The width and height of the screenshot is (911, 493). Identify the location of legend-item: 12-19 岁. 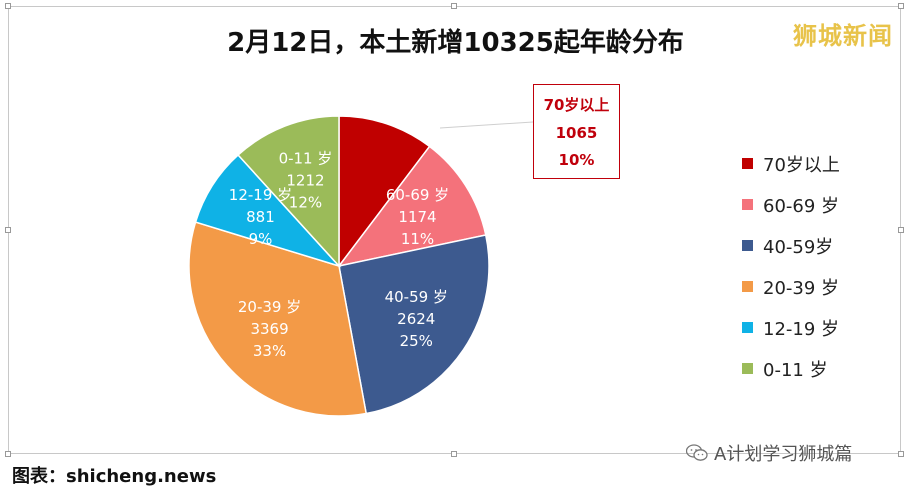
(791, 327).